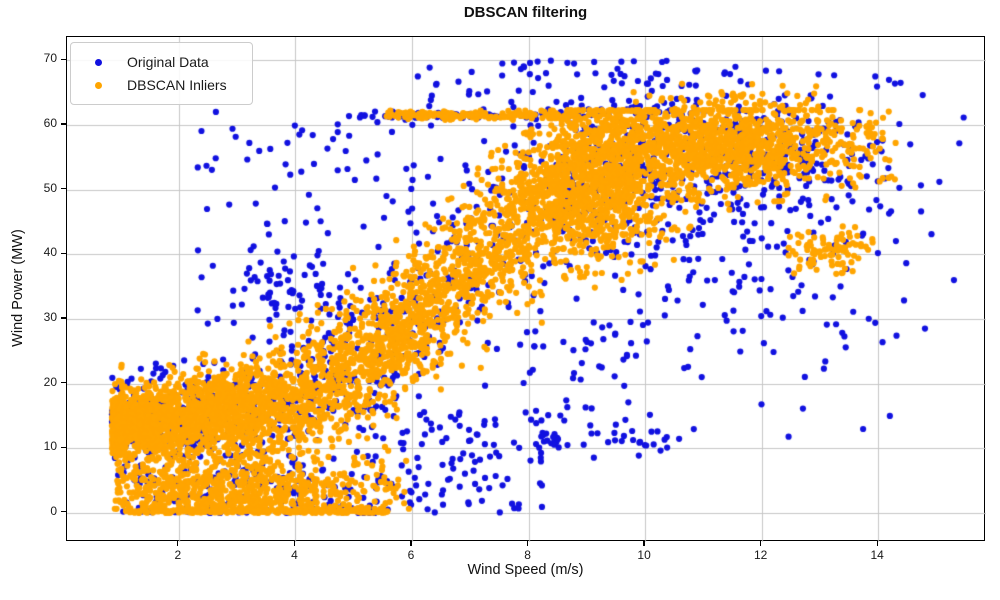  What do you see at coordinates (527, 555) in the screenshot?
I see `x-tick-label: 8` at bounding box center [527, 555].